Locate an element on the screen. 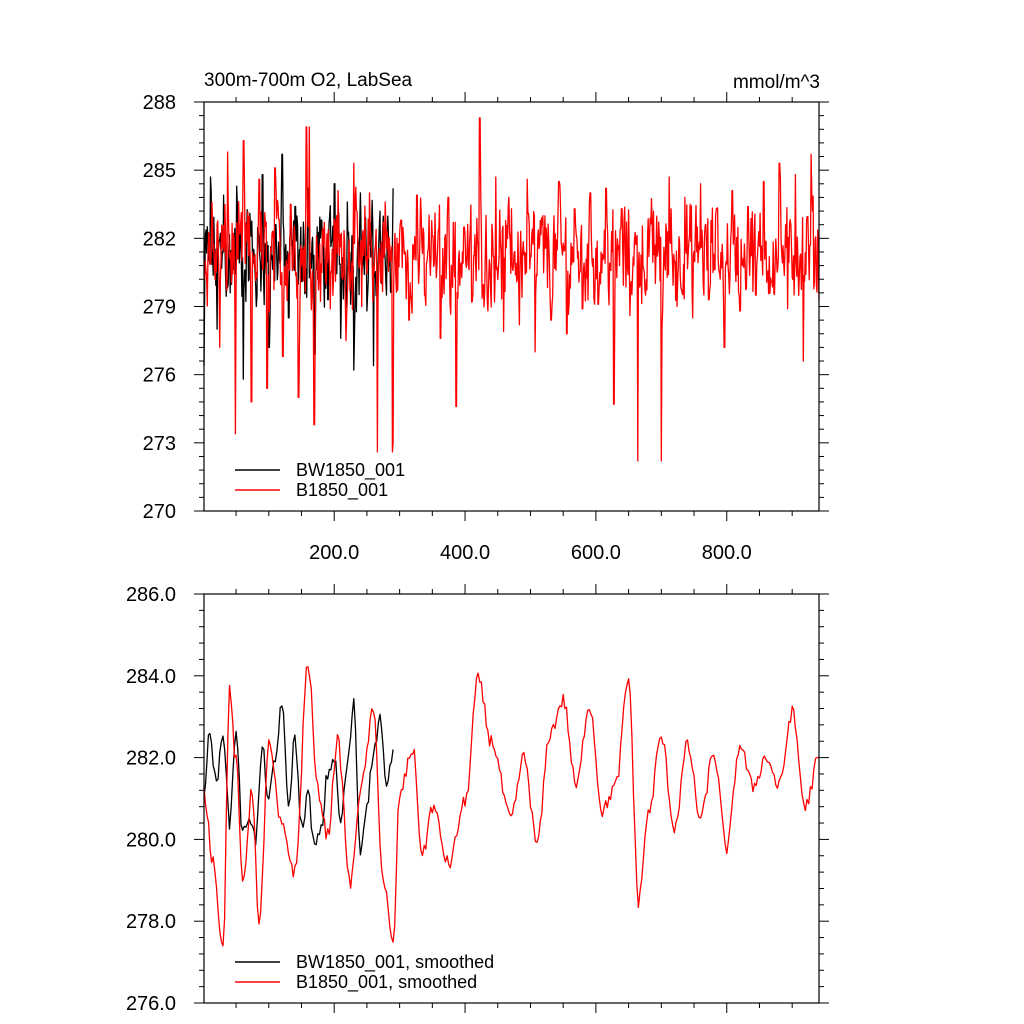 The height and width of the screenshot is (1024, 1024). x-tick-label: 600.0 is located at coordinates (596, 553).